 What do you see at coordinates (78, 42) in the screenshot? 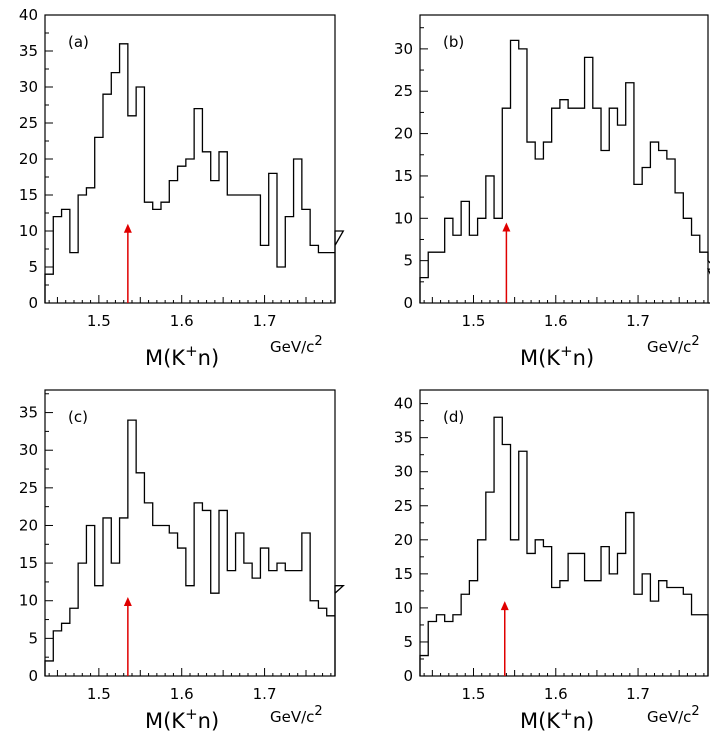
I see `panel-label: (a)` at bounding box center [78, 42].